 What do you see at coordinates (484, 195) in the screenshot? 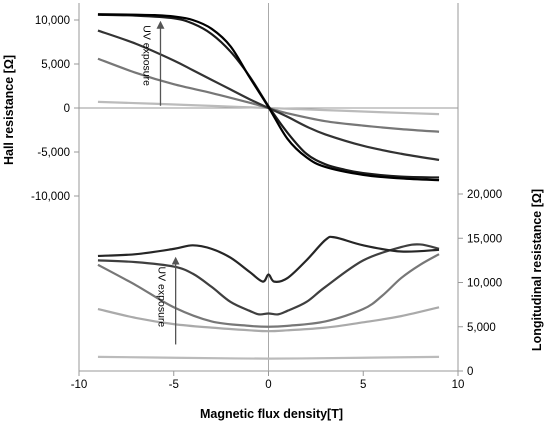
I see `lower-y-tick-label: 20,000` at bounding box center [484, 195].